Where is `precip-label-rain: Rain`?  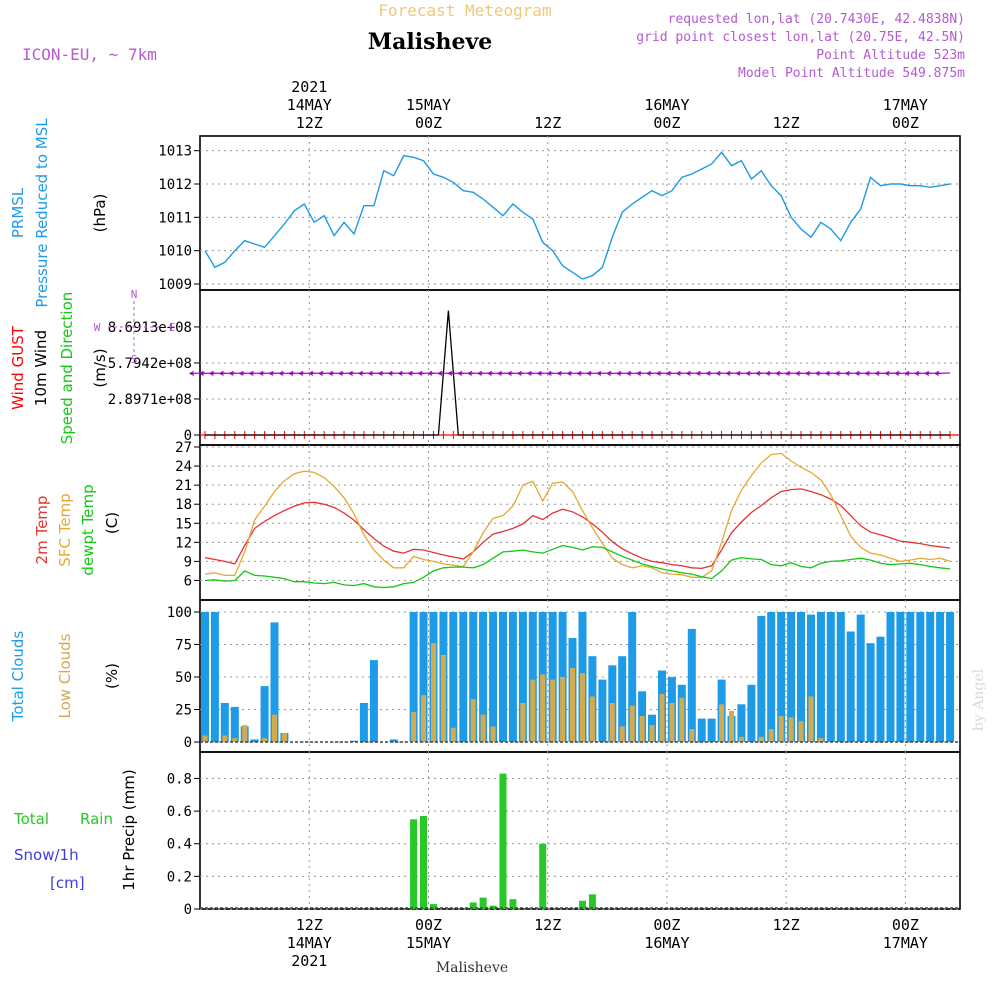
precip-label-rain: Rain is located at coordinates (96, 819).